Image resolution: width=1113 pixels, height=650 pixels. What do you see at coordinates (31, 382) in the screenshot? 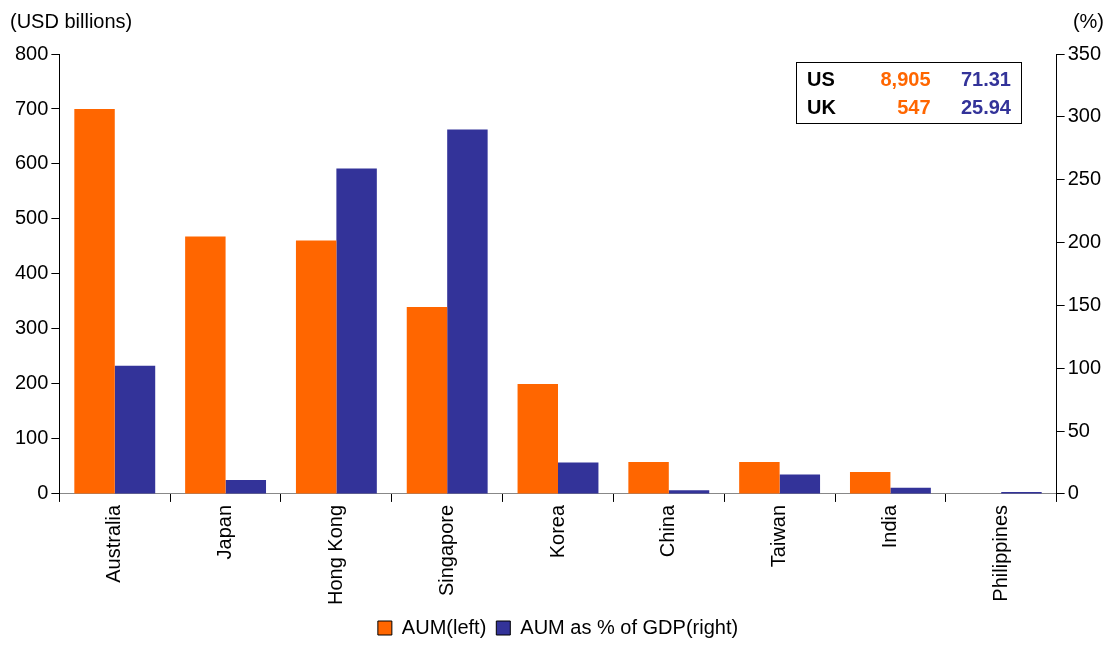
I see `y-tick-label: 200` at bounding box center [31, 382].